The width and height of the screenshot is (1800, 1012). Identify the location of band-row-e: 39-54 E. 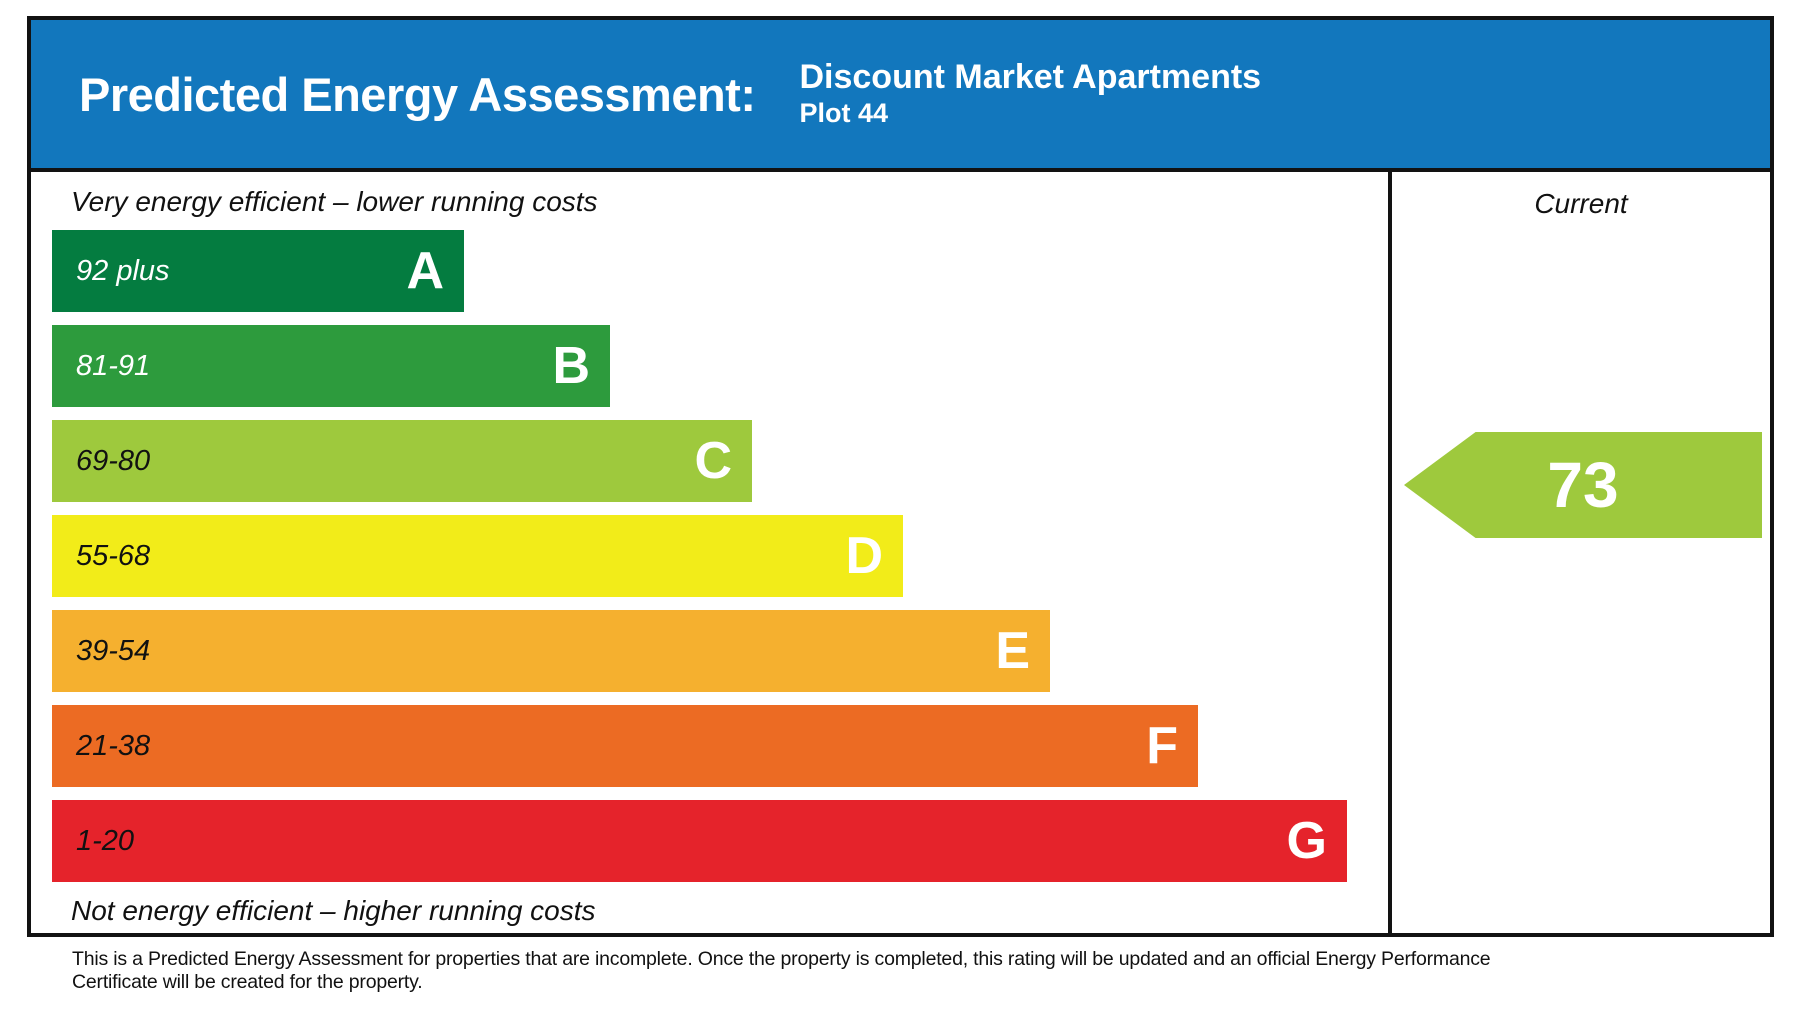
(551, 651).